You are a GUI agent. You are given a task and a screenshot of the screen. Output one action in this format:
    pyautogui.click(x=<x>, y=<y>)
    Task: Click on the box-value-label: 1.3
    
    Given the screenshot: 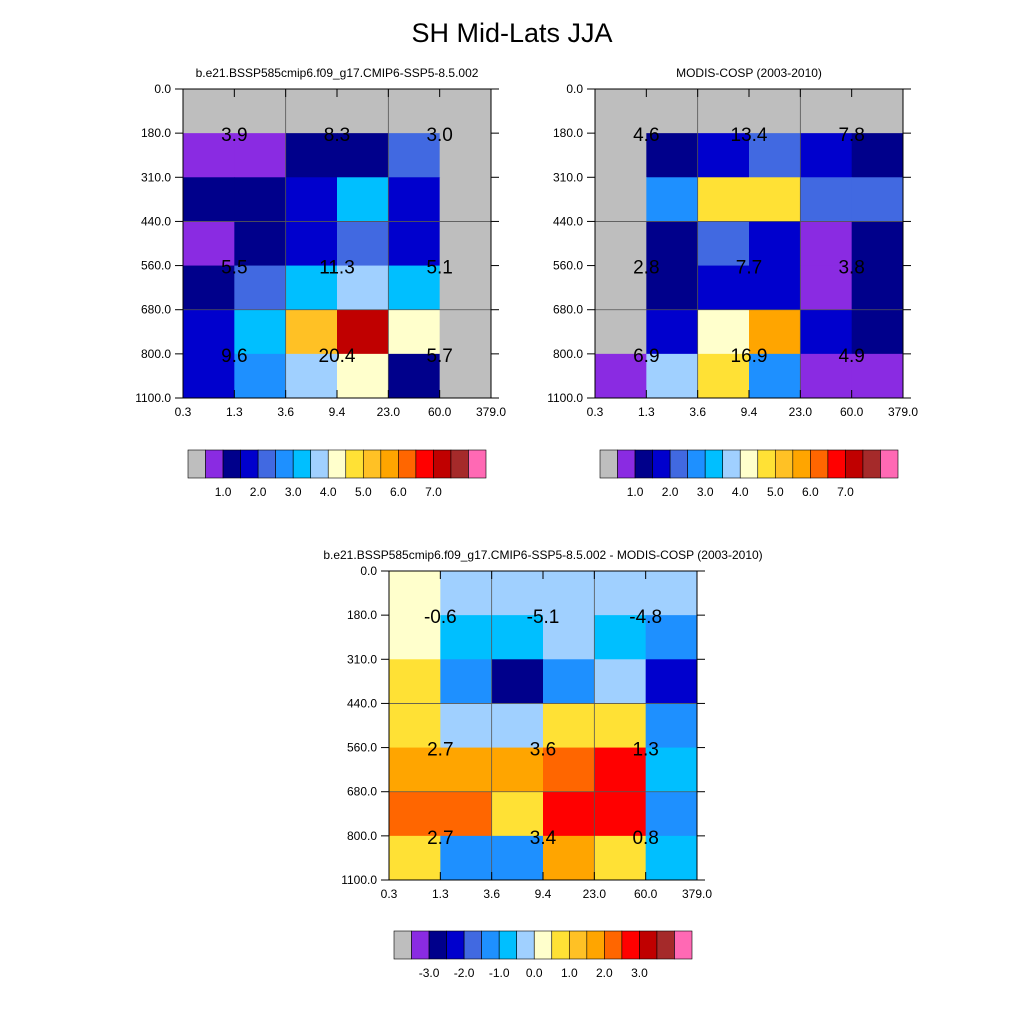 What is the action you would take?
    pyautogui.click(x=645, y=750)
    